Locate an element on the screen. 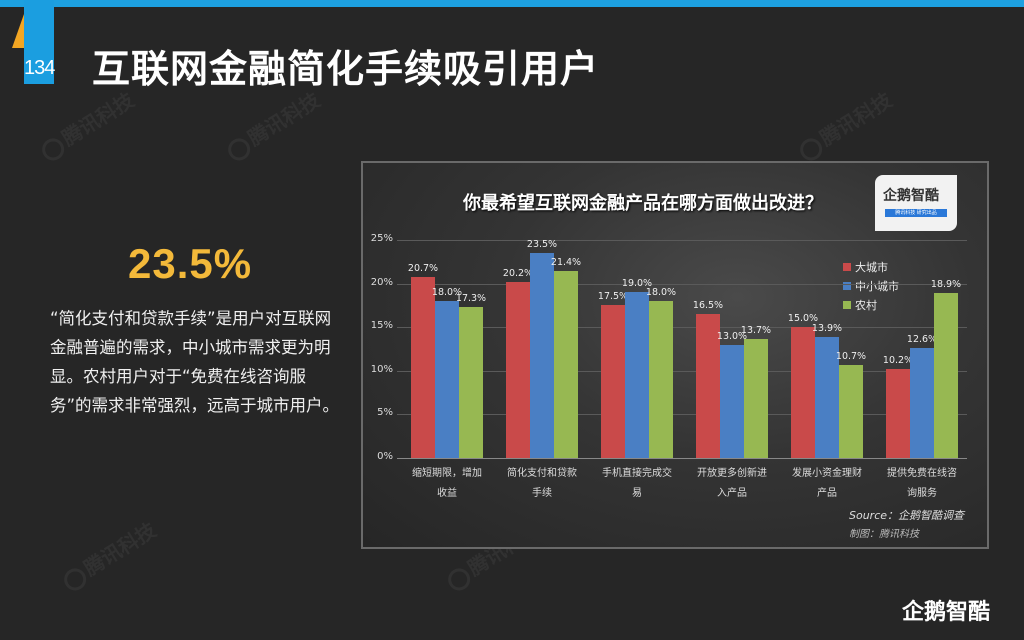 The height and width of the screenshot is (640, 1024). chart-source: Source：企鹅智酷调查 is located at coordinates (907, 515).